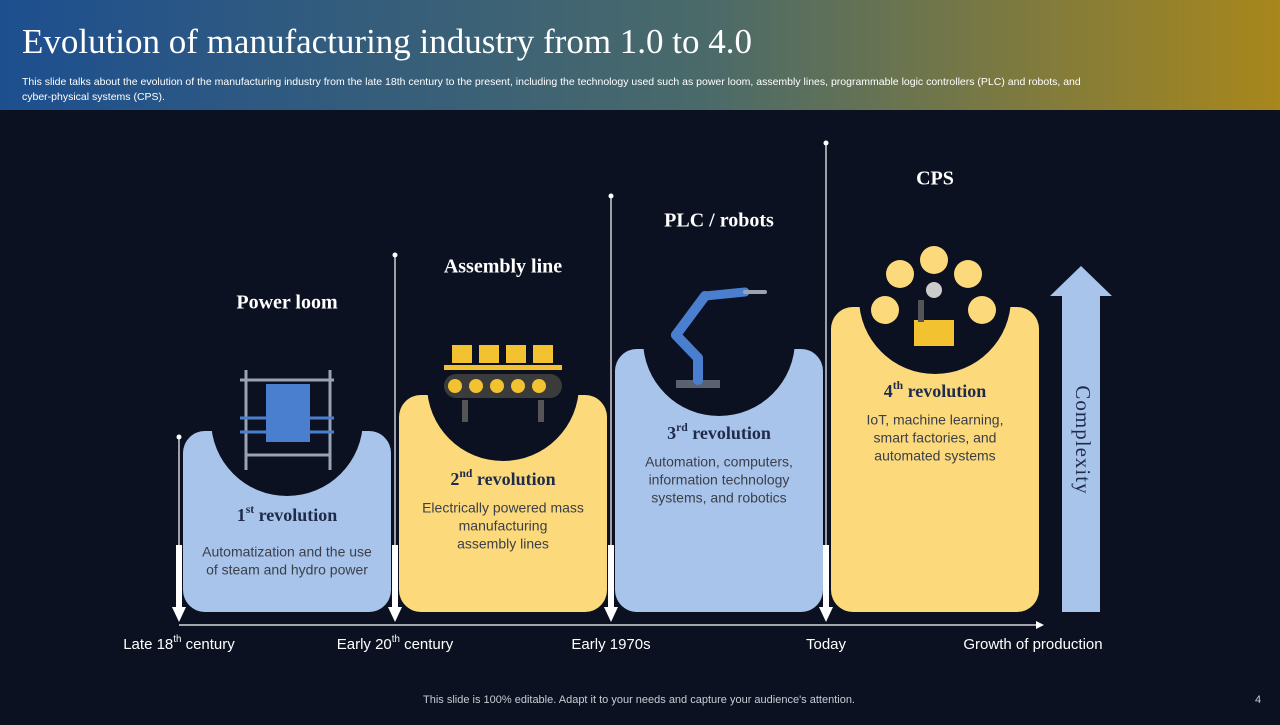  I want to click on stage-description: Automatization and the use, so click(287, 552).